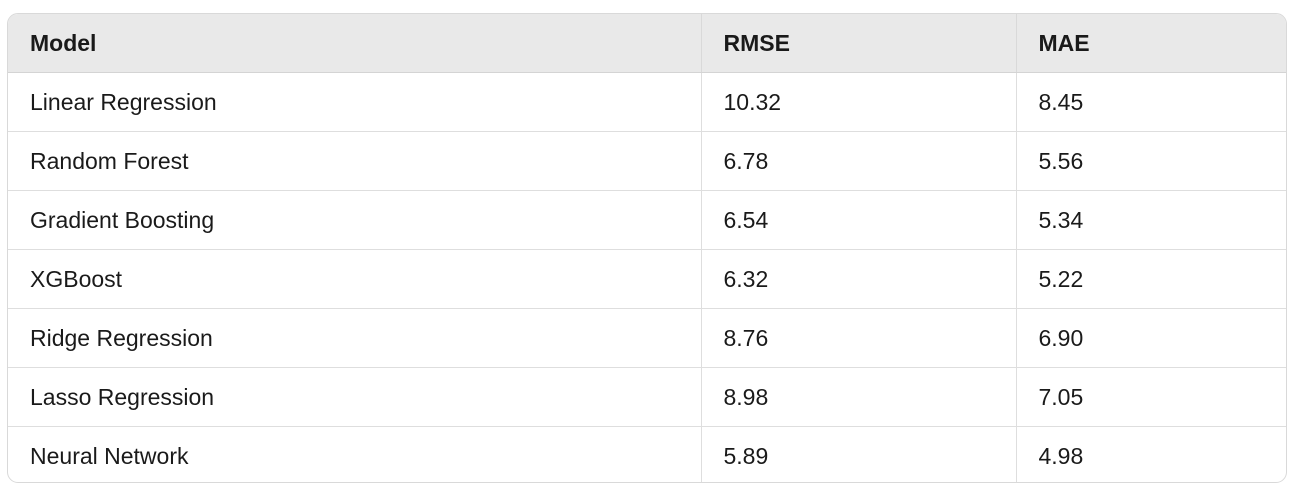  I want to click on cell-mae: 5.34, so click(1151, 220).